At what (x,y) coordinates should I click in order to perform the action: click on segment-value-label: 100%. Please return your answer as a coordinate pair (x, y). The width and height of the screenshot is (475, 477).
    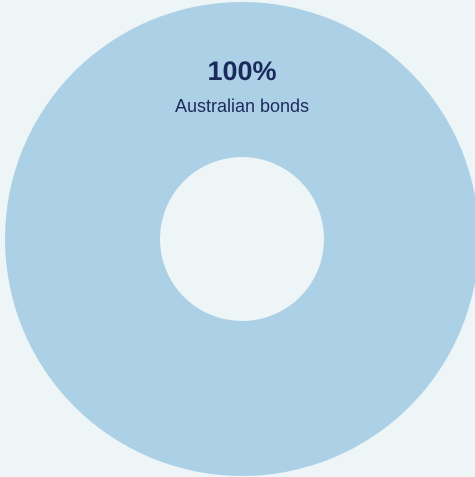
    Looking at the image, I should click on (241, 71).